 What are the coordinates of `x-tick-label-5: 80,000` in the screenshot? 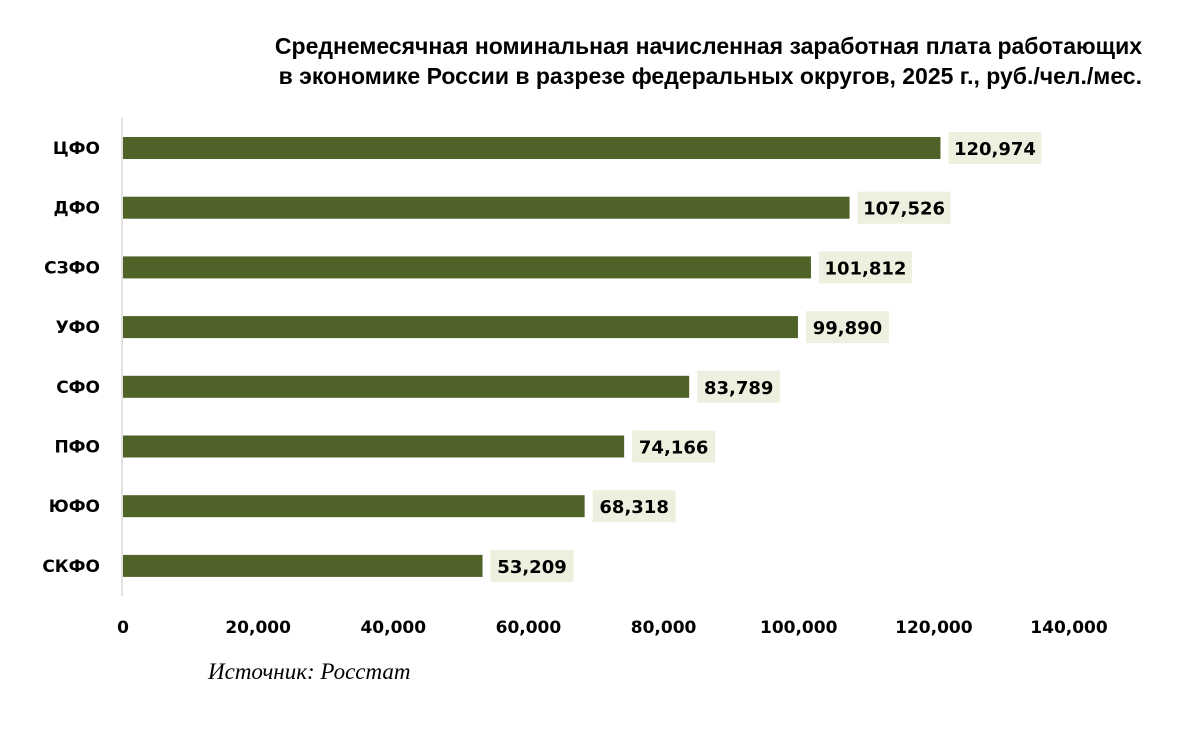 It's located at (664, 628).